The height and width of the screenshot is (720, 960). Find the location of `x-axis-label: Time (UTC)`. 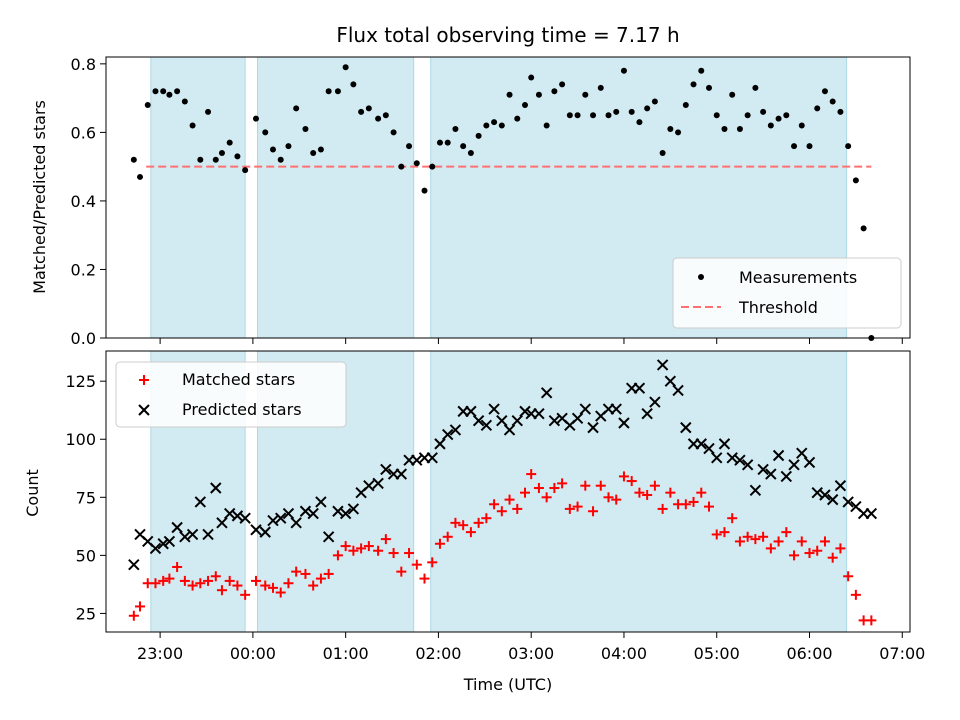

x-axis-label: Time (UTC) is located at coordinates (507, 684).